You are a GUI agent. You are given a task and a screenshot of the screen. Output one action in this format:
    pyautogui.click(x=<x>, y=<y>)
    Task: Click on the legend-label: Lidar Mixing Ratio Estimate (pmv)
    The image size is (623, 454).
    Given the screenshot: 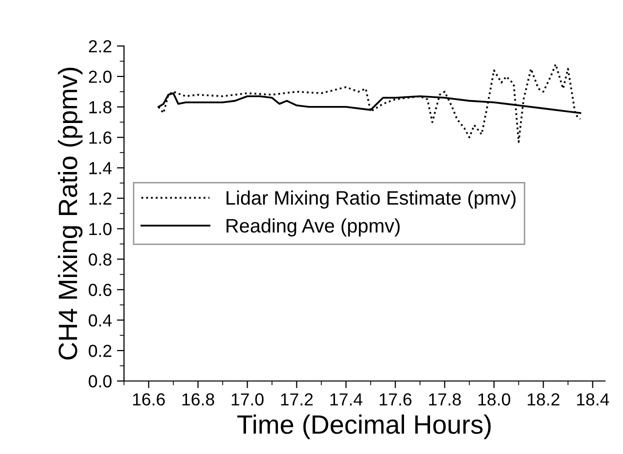 What is the action you would take?
    pyautogui.click(x=371, y=199)
    